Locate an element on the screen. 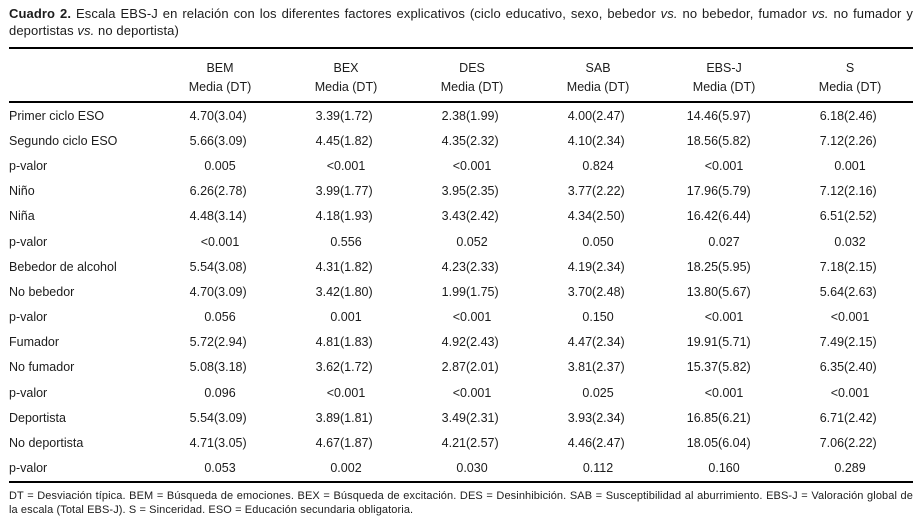  title-vs-3: vs. is located at coordinates (86, 30).